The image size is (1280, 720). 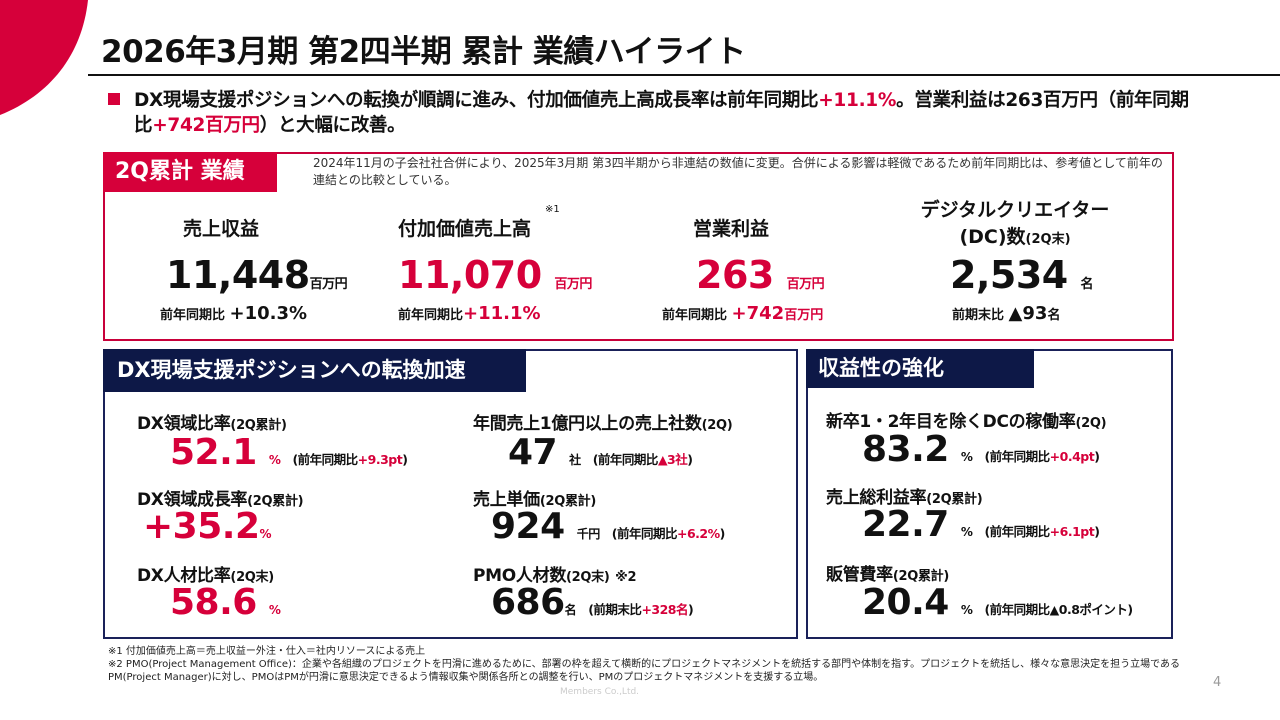 What do you see at coordinates (665, 609) in the screenshot?
I see `metric-paren-value: +328名` at bounding box center [665, 609].